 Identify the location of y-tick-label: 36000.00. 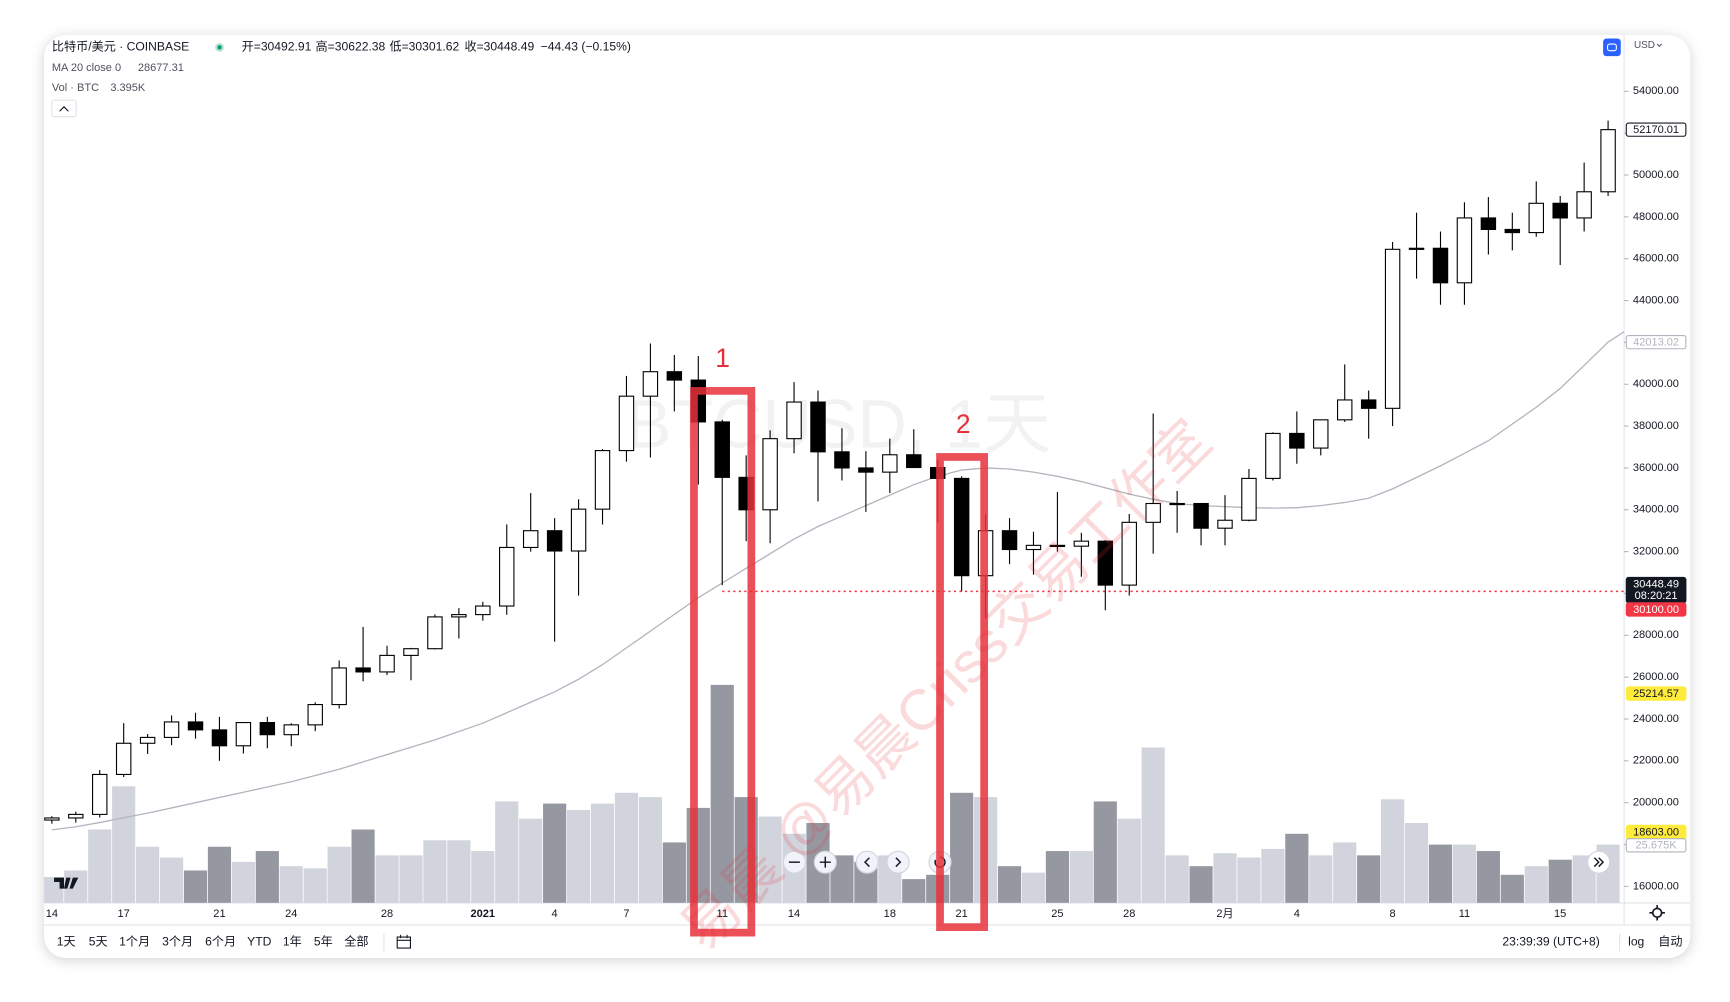
(1656, 468).